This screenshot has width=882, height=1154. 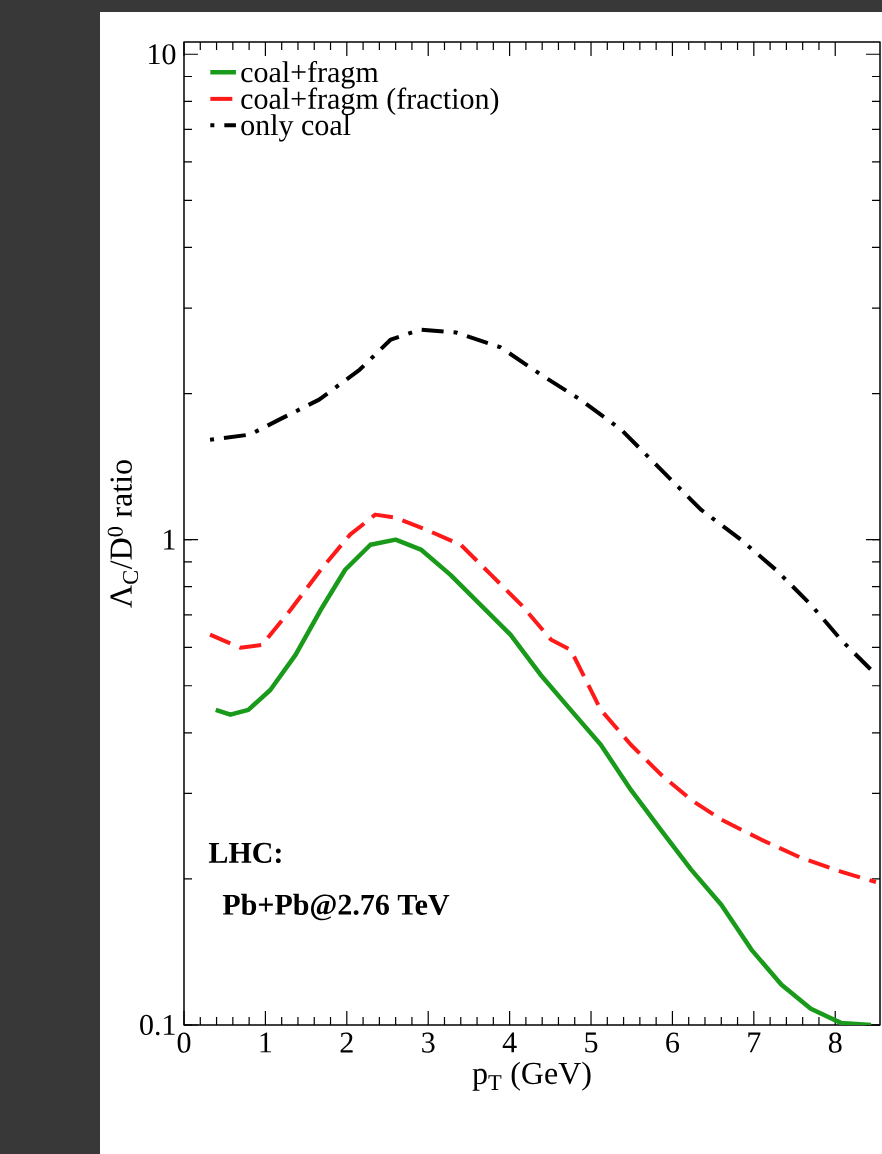 I want to click on x-axis-title: p$_{T}$ (GeV), so click(x=531, y=1076).